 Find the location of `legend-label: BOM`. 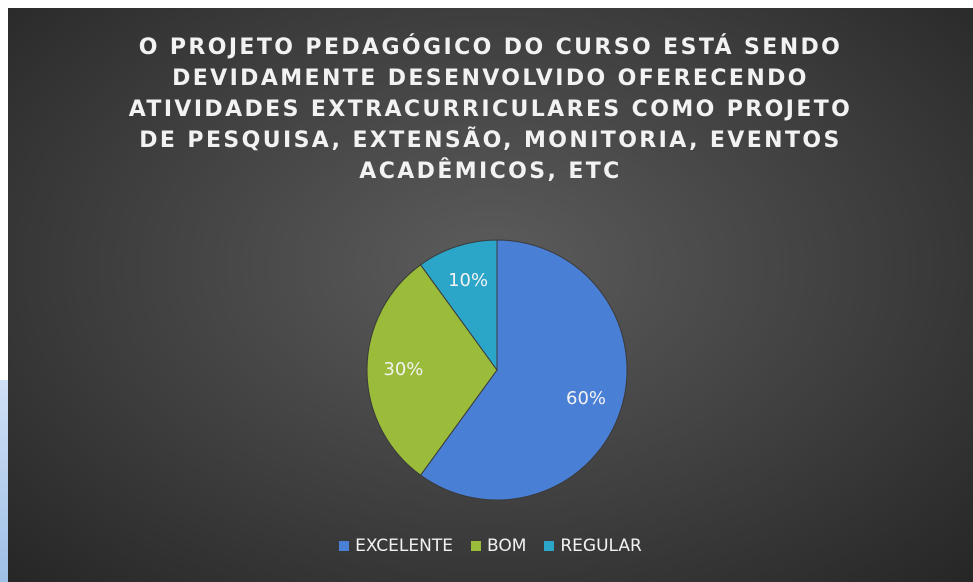

legend-label: BOM is located at coordinates (506, 546).